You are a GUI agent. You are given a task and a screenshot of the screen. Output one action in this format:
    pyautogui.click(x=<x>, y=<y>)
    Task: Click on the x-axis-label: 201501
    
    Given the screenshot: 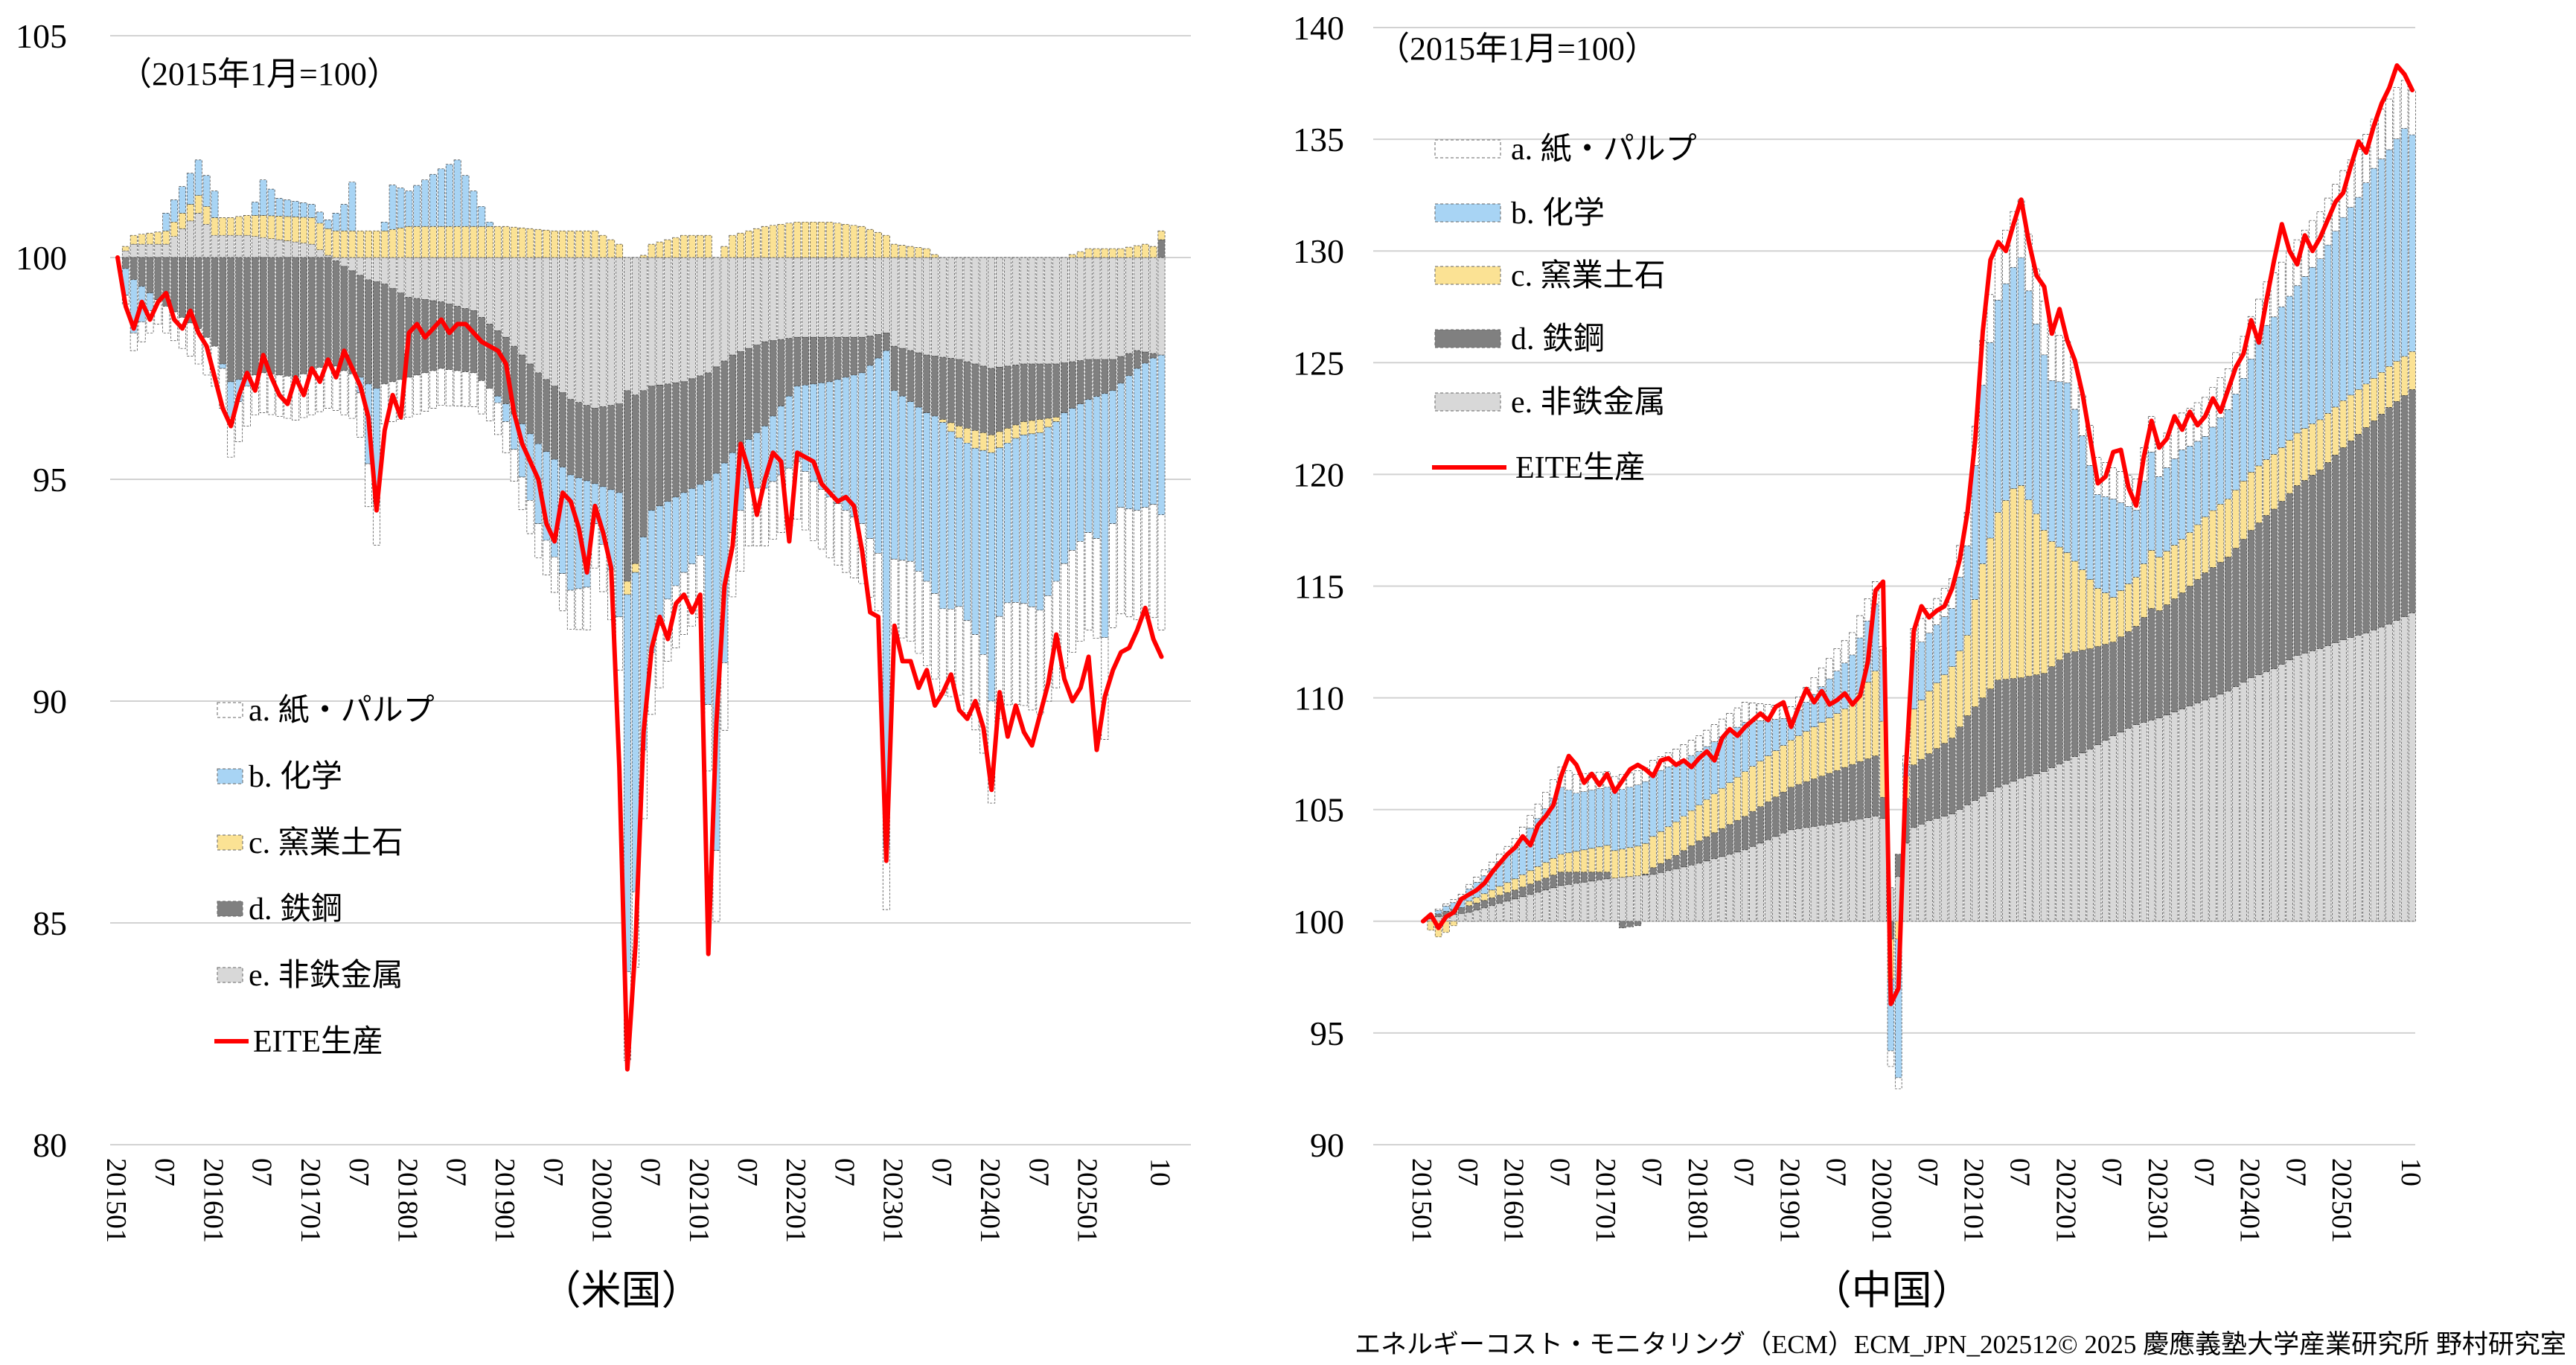 What is the action you would take?
    pyautogui.click(x=1421, y=1200)
    